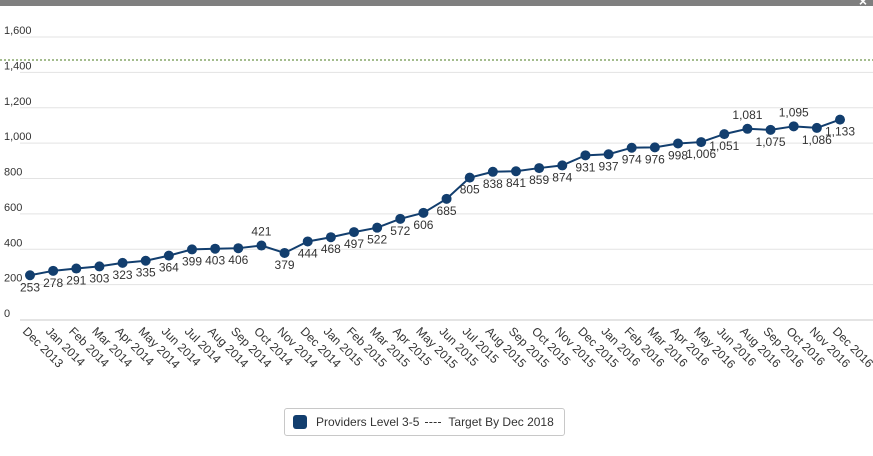 The image size is (873, 456). What do you see at coordinates (423, 225) in the screenshot?
I see `data-label: 606` at bounding box center [423, 225].